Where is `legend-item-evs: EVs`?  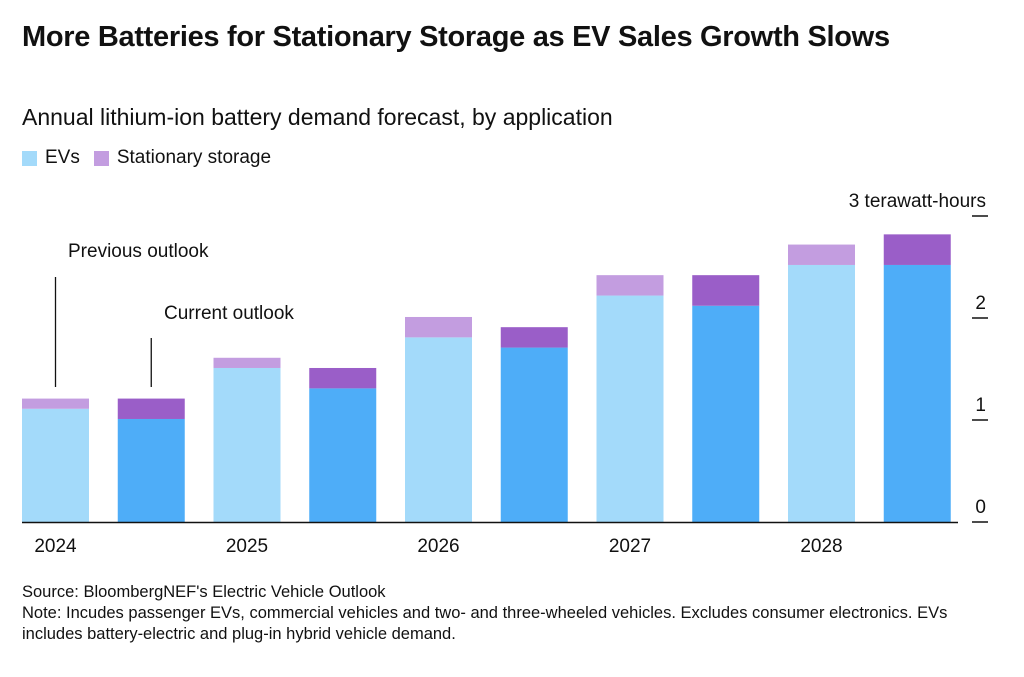
legend-item-evs: EVs is located at coordinates (51, 158).